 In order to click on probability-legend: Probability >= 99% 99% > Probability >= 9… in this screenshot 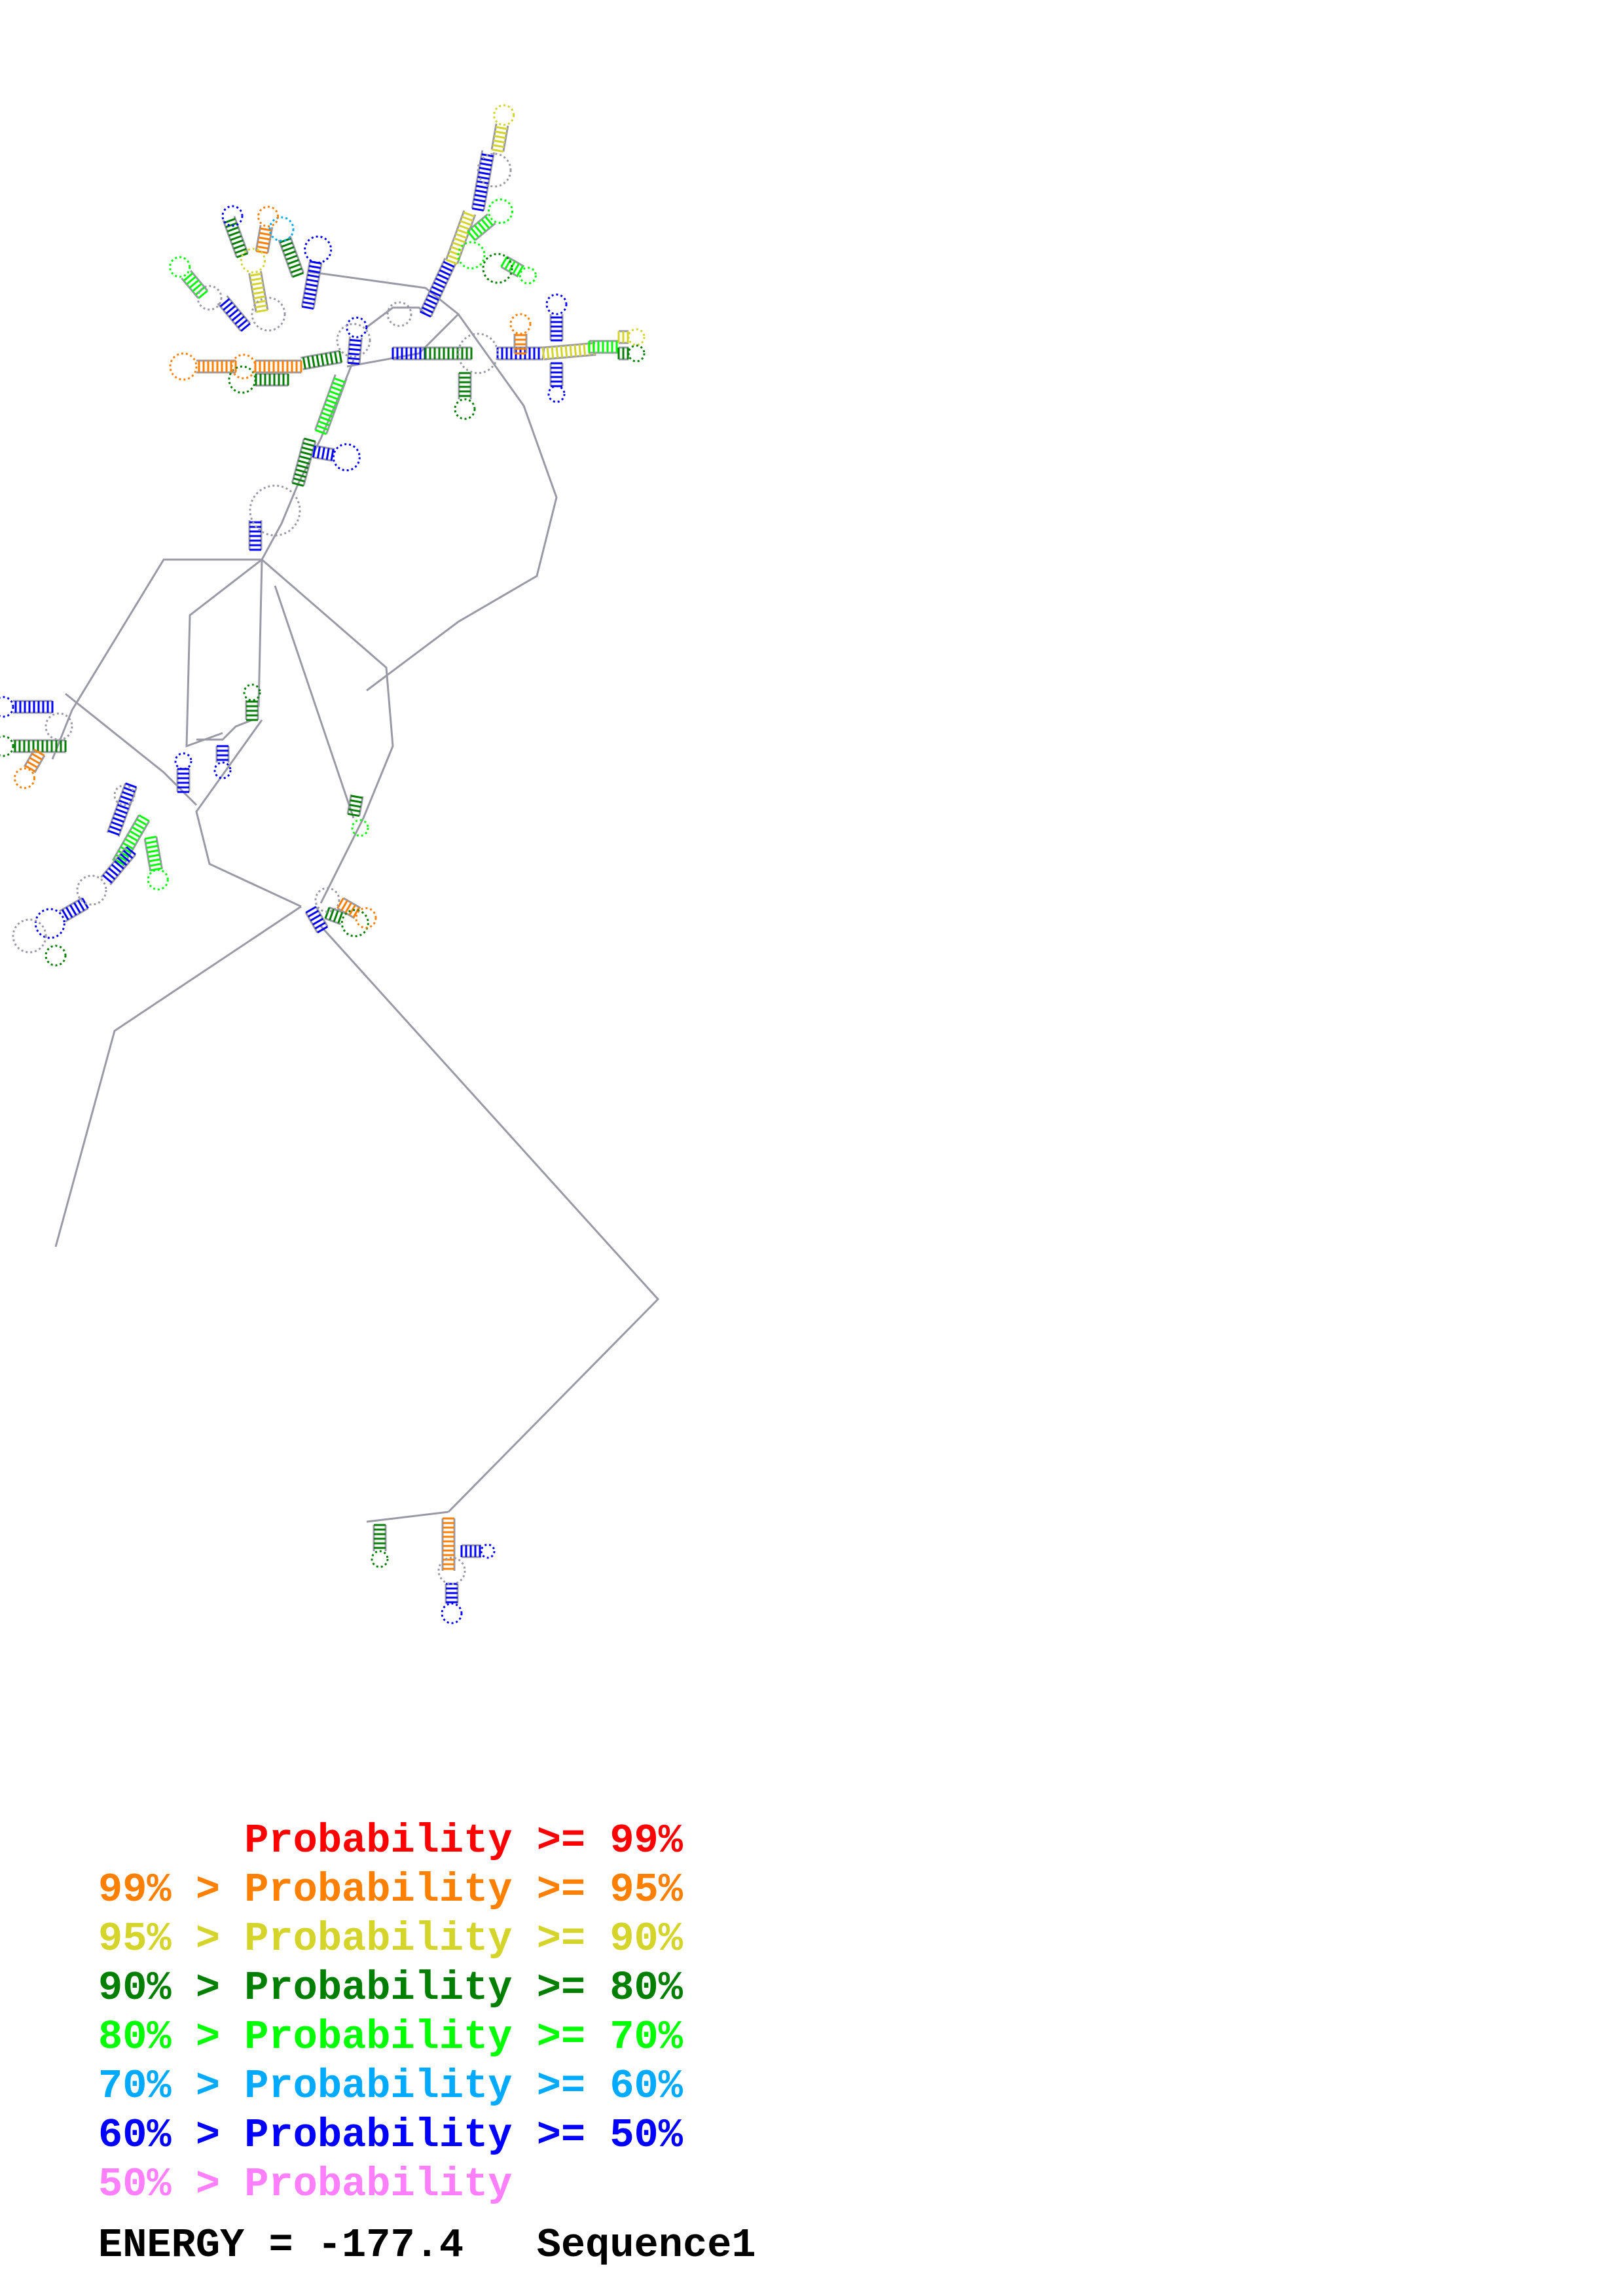, I will do `click(390, 2012)`.